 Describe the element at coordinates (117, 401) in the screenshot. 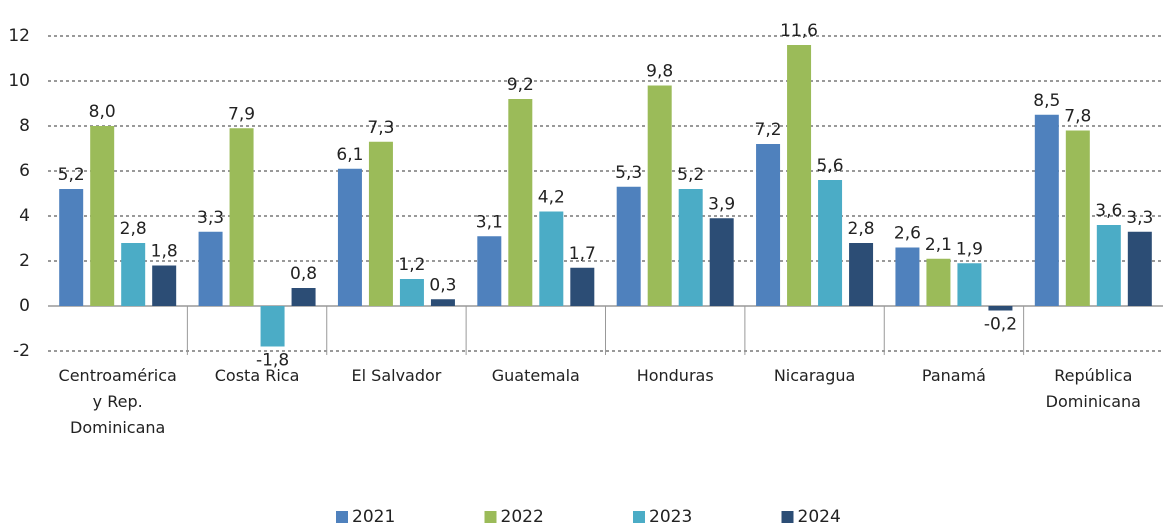

I see `x-tick-label: Centroamérica y Rep. Dominicana` at that location.